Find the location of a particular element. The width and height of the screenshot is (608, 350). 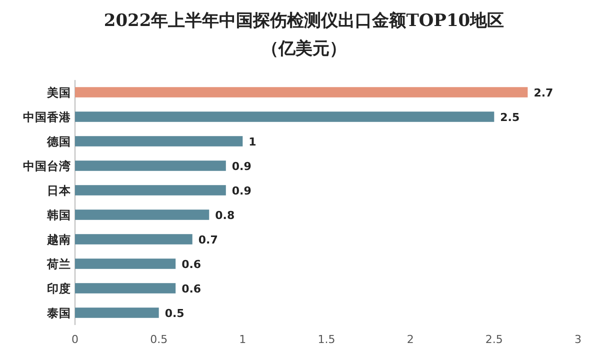

x-tick-label: 3 is located at coordinates (578, 339).